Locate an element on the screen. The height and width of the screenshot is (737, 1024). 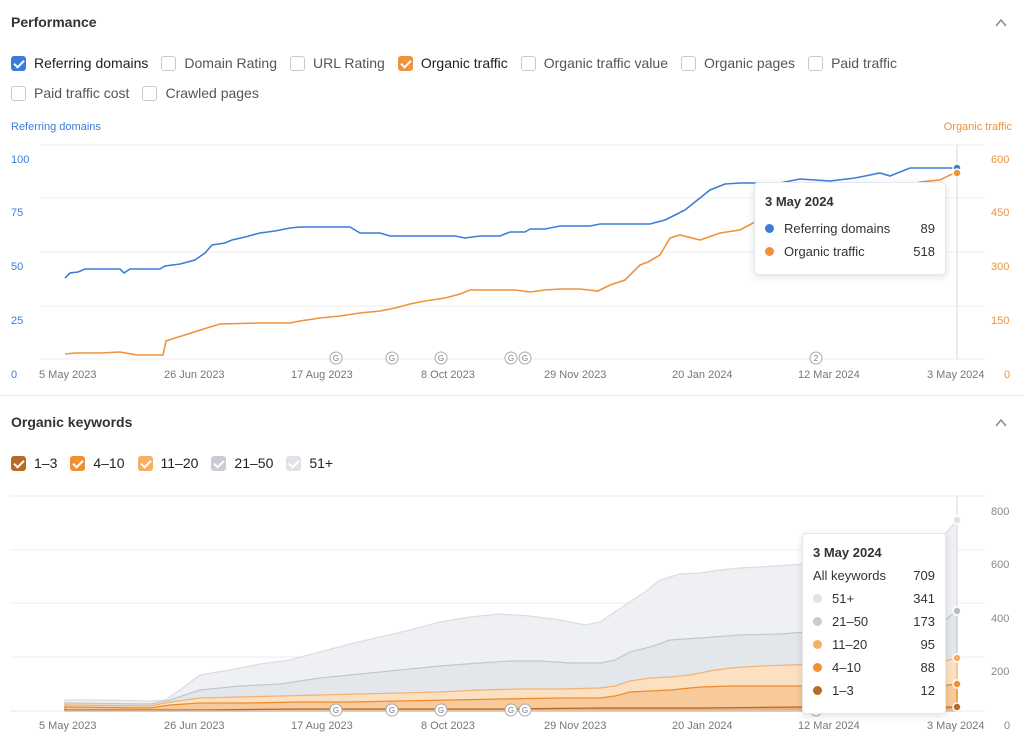
right-axis-title: Organic traffic is located at coordinates (977, 127).